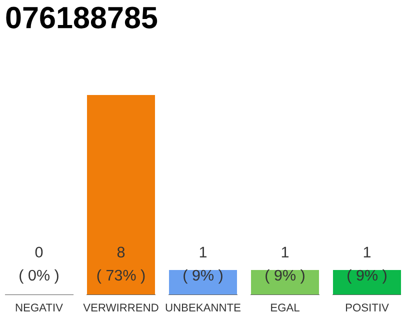 This screenshot has width=410, height=320. I want to click on data-label: 8 ( 73% ), so click(121, 265).